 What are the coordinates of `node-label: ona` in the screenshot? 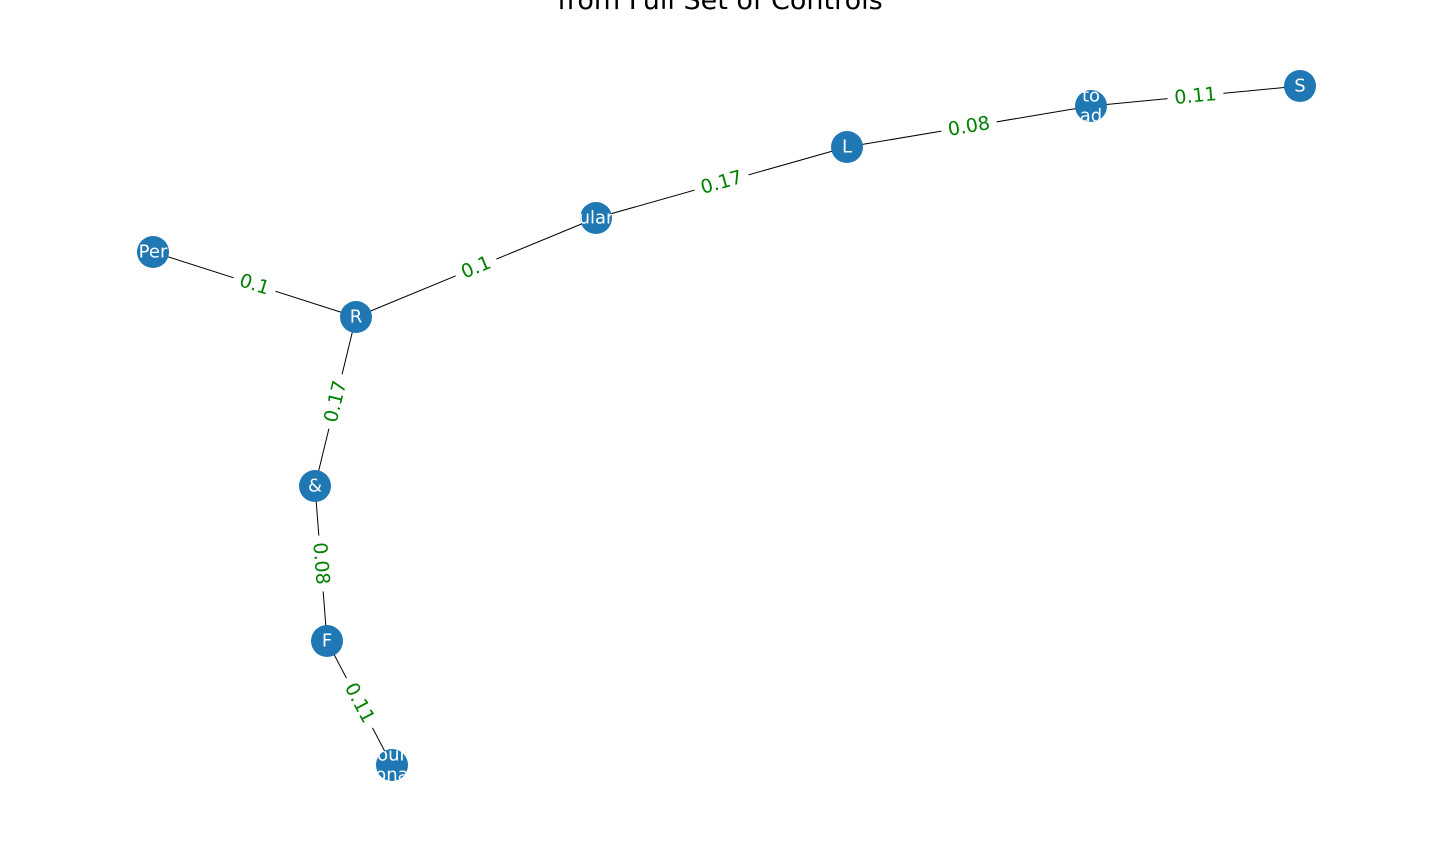 It's located at (391, 775).